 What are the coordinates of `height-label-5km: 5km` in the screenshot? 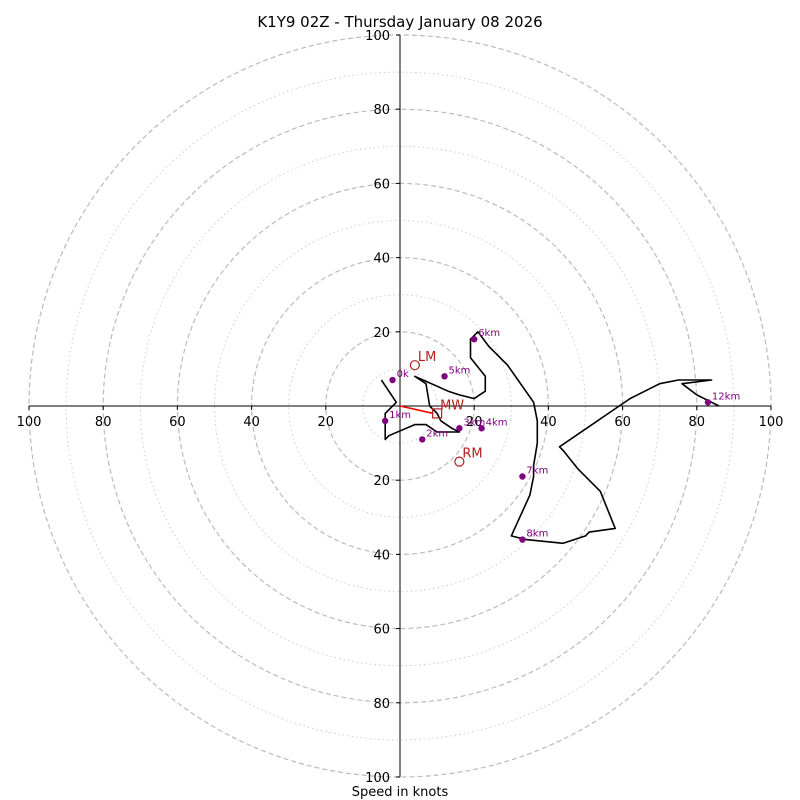 It's located at (460, 370).